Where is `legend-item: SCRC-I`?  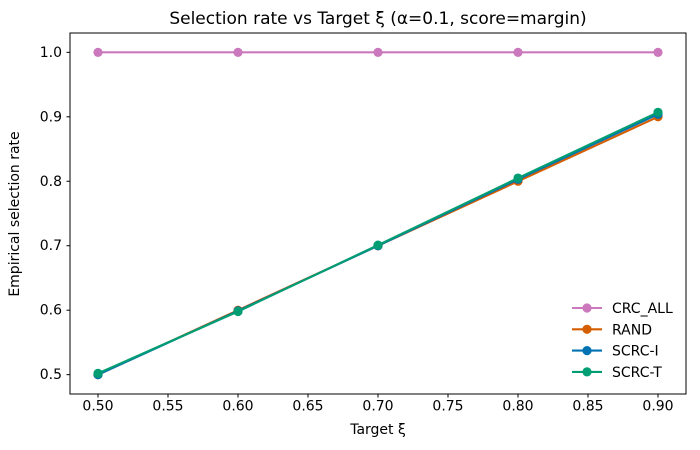
legend-item: SCRC-I is located at coordinates (615, 352).